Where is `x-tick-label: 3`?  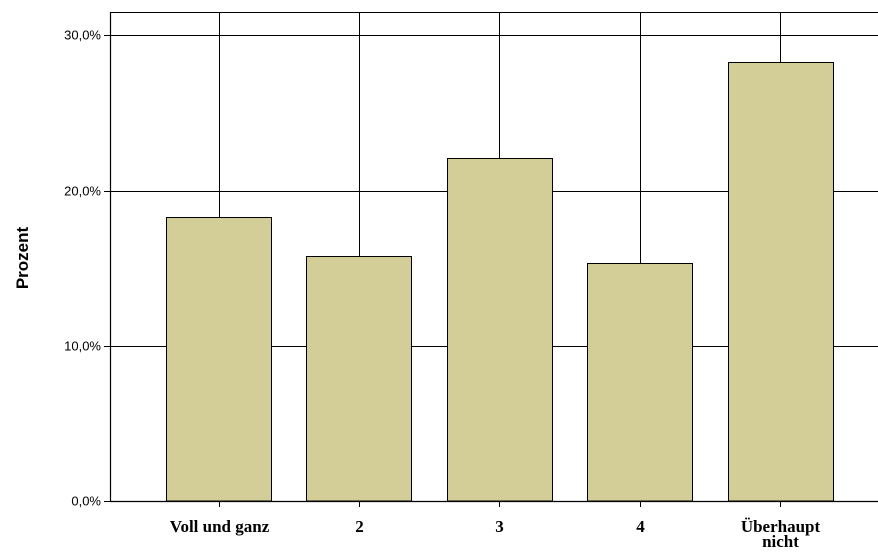
x-tick-label: 3 is located at coordinates (499, 526).